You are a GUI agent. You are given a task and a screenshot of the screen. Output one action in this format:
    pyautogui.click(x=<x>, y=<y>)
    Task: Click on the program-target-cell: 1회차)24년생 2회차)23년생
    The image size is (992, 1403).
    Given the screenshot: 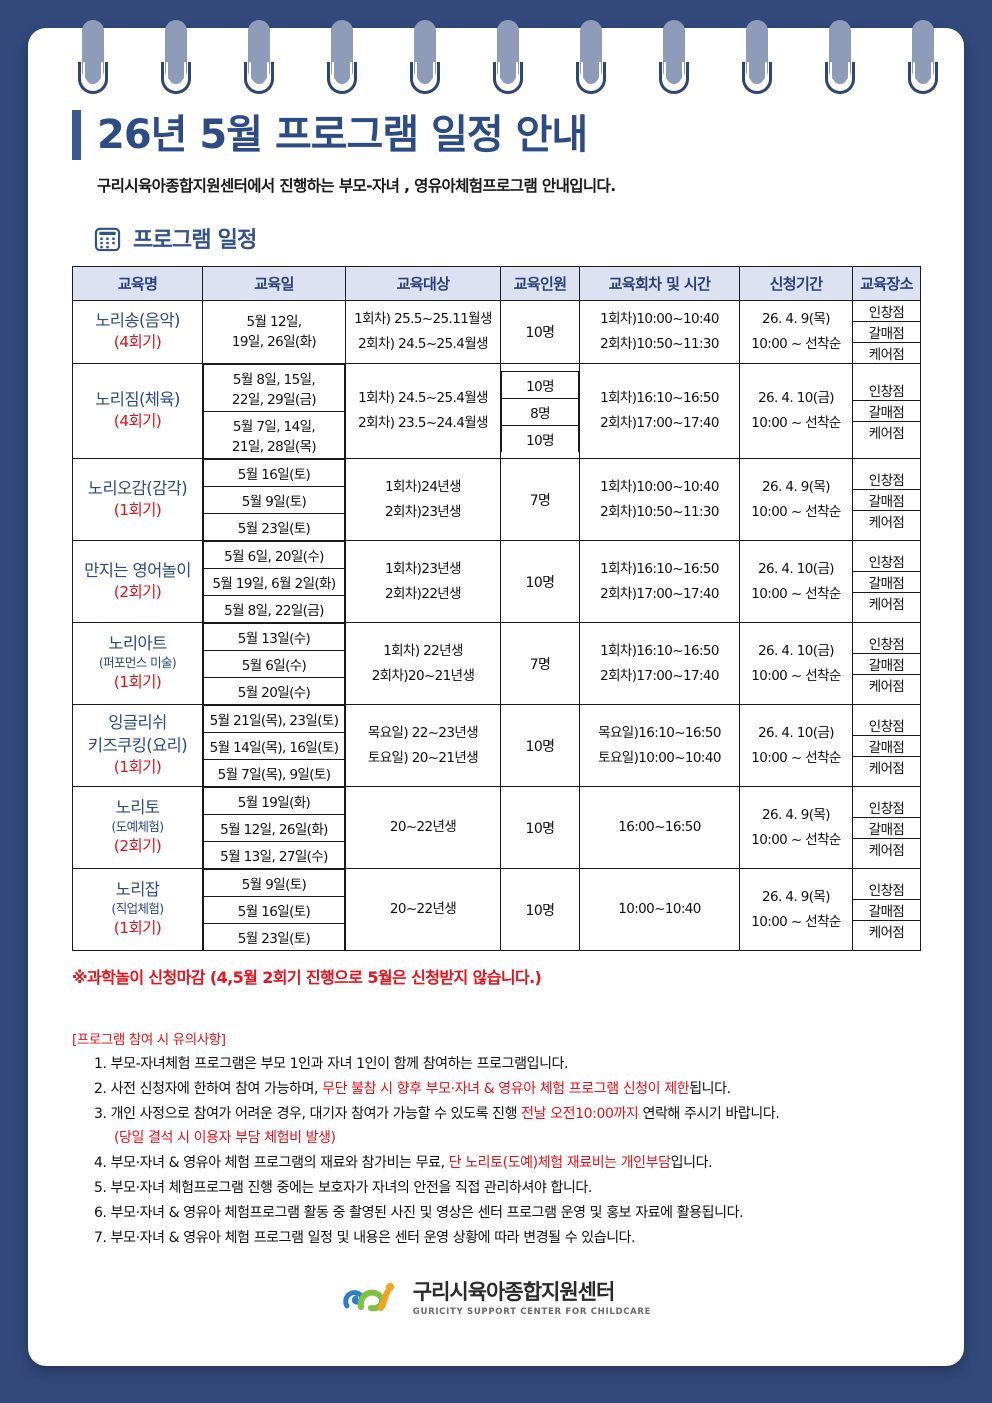 What is the action you would take?
    pyautogui.click(x=423, y=499)
    